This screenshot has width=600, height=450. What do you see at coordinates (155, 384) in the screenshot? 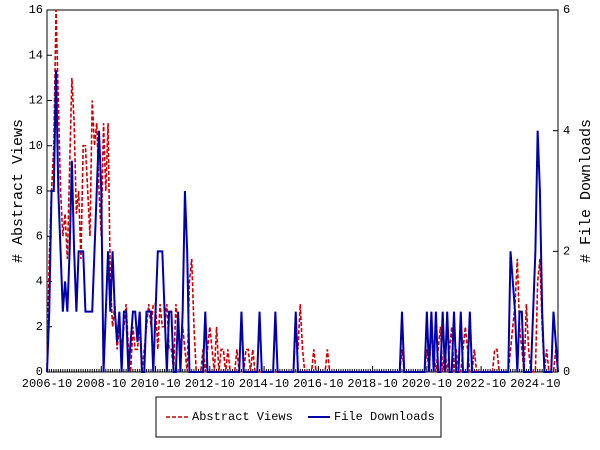
I see `x-tick-label: 2010-10` at bounding box center [155, 384].